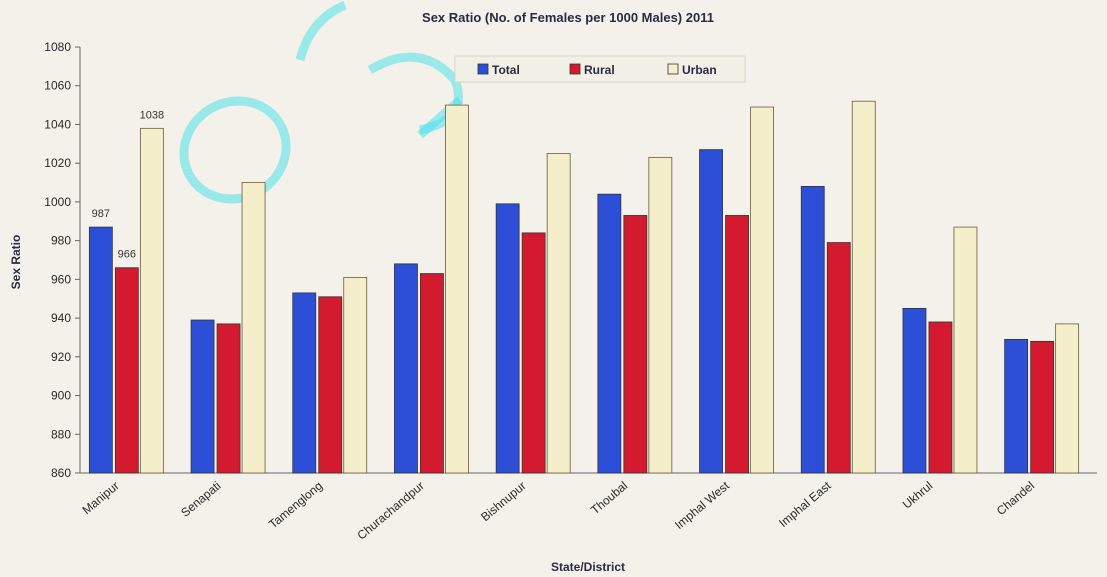 This screenshot has width=1107, height=577. I want to click on y-tick-label: 1080, so click(57, 47).